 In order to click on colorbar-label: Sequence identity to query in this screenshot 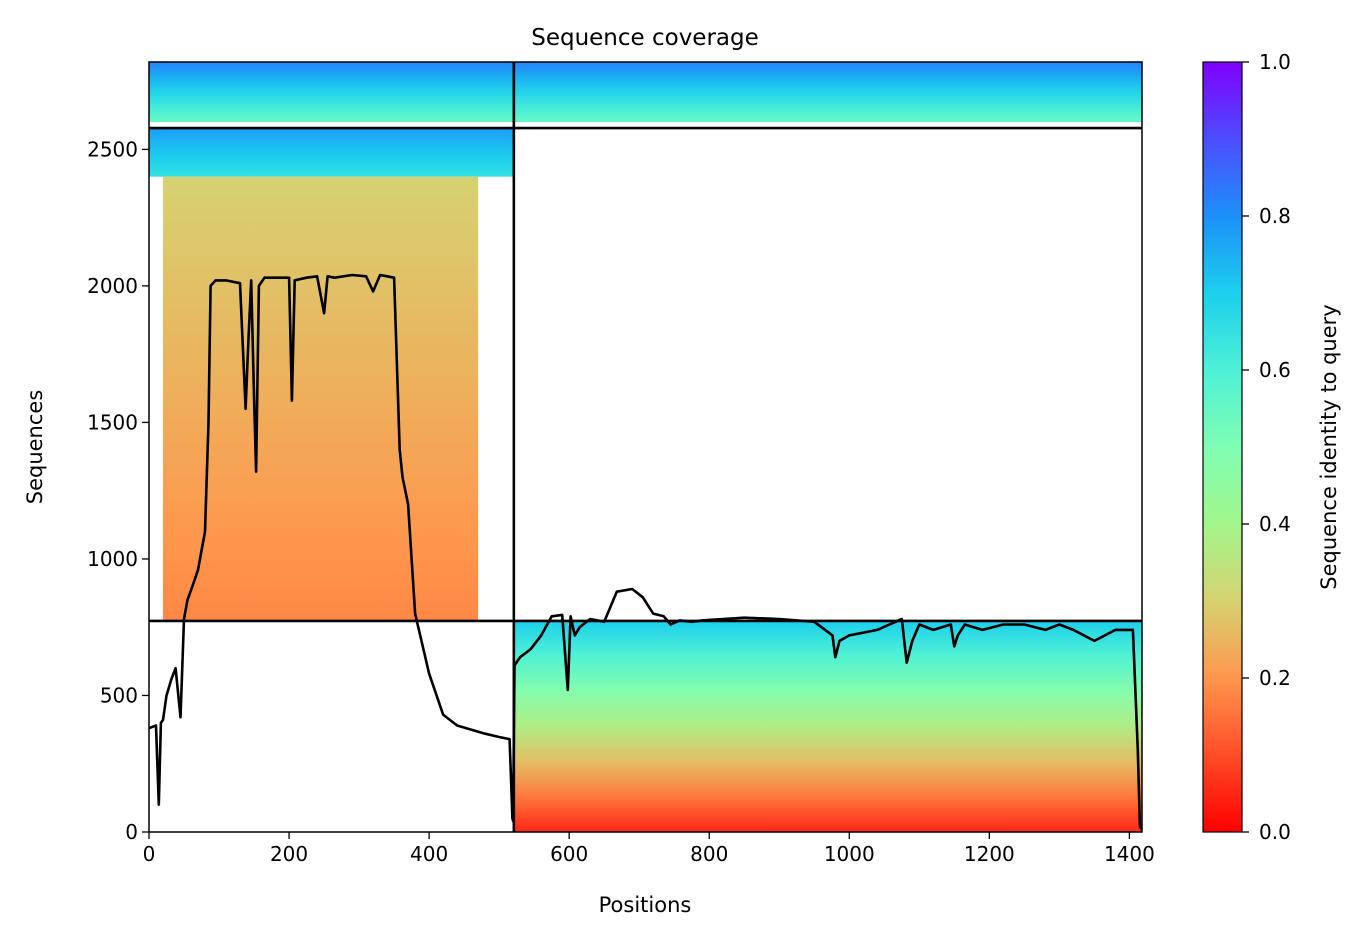, I will do `click(1329, 446)`.